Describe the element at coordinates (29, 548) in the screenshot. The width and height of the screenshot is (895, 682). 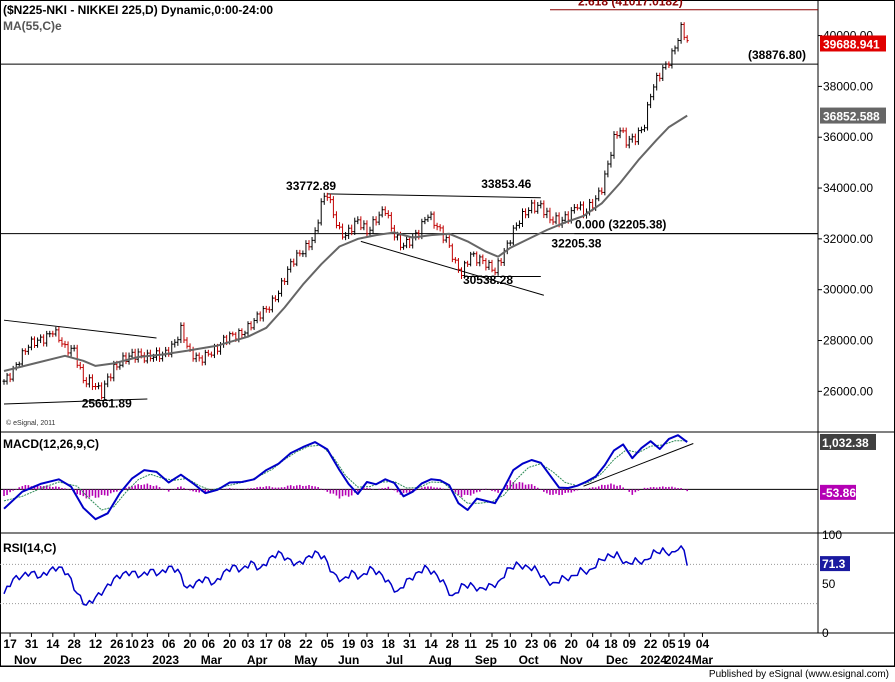
I see `rsi-title: RSI(14,C)` at that location.